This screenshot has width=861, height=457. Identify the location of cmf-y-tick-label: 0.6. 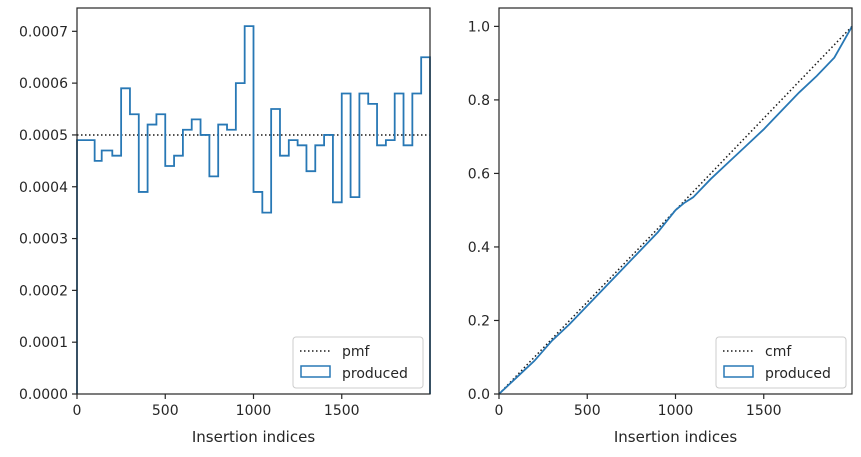
(479, 174).